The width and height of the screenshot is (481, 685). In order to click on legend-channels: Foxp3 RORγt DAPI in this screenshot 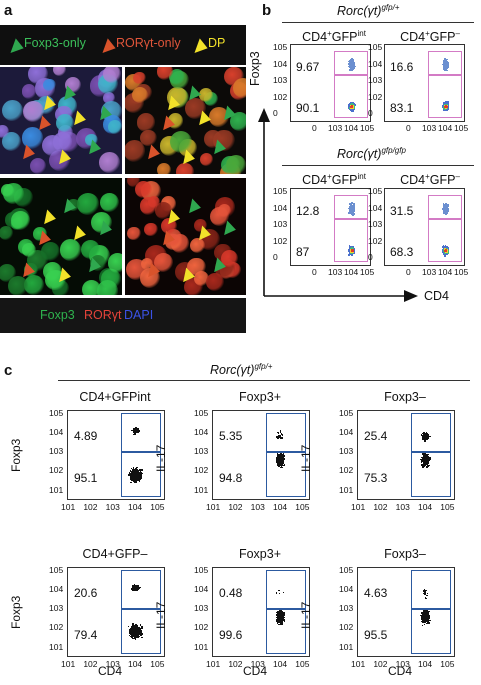, I will do `click(123, 315)`.